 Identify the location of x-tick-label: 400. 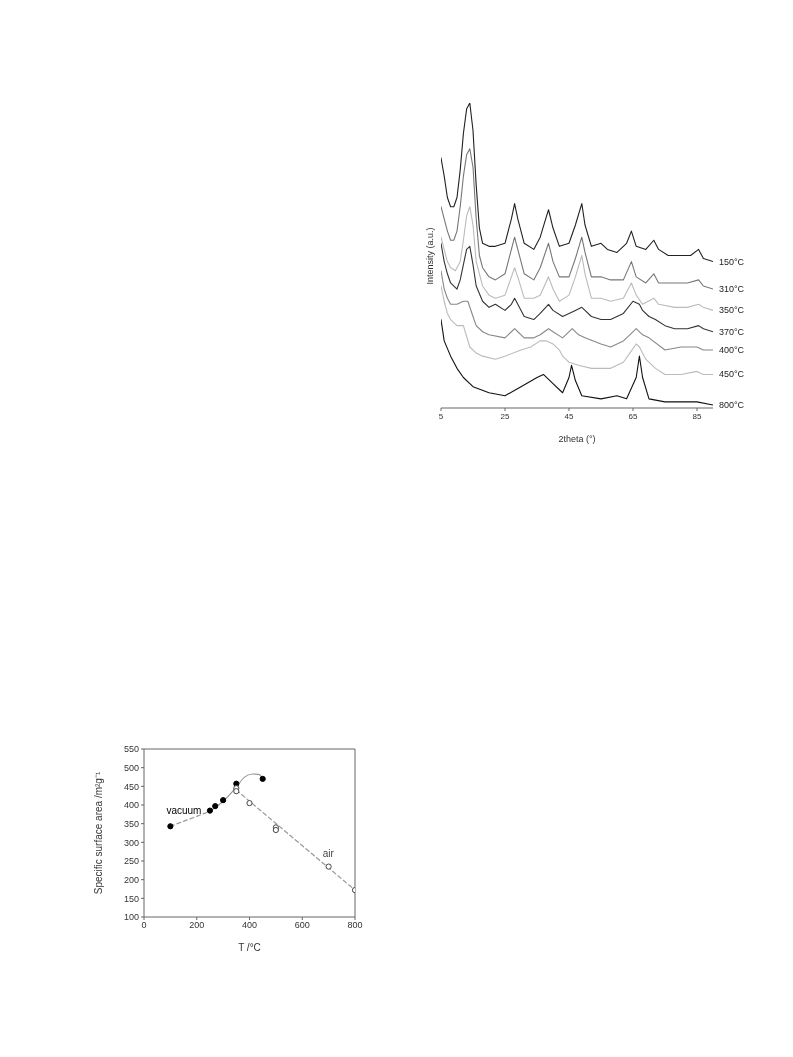
(249, 925).